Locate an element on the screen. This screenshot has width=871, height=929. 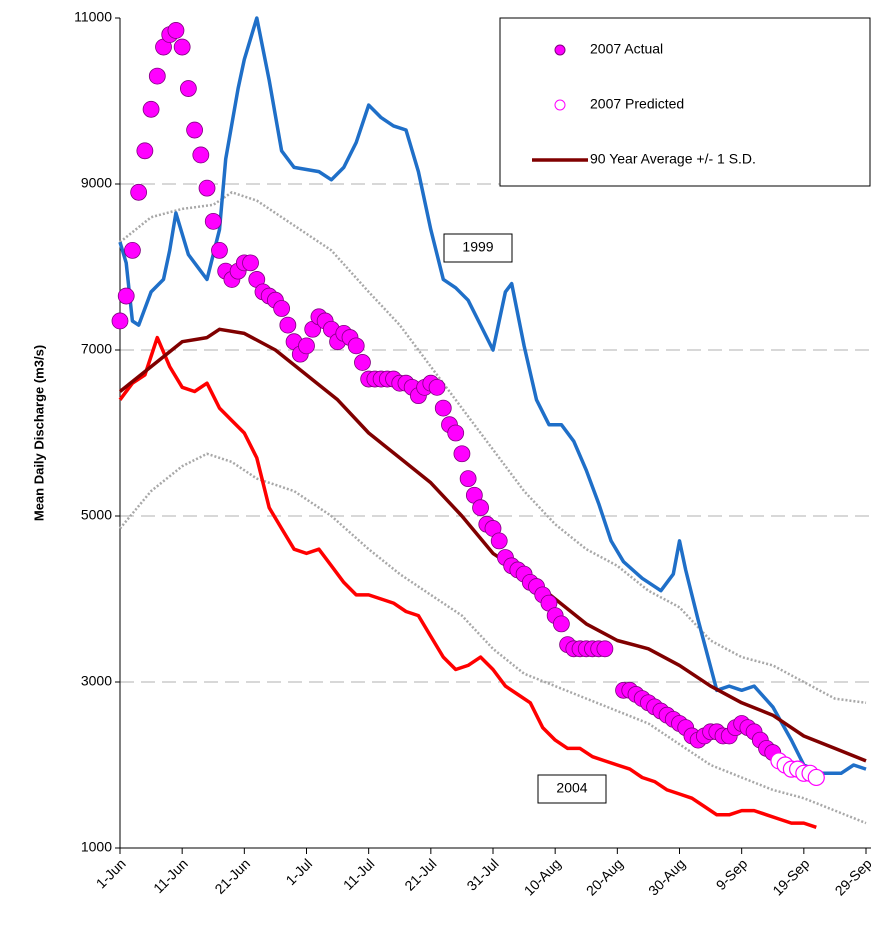
y-tick-label: 7000 is located at coordinates (96, 349).